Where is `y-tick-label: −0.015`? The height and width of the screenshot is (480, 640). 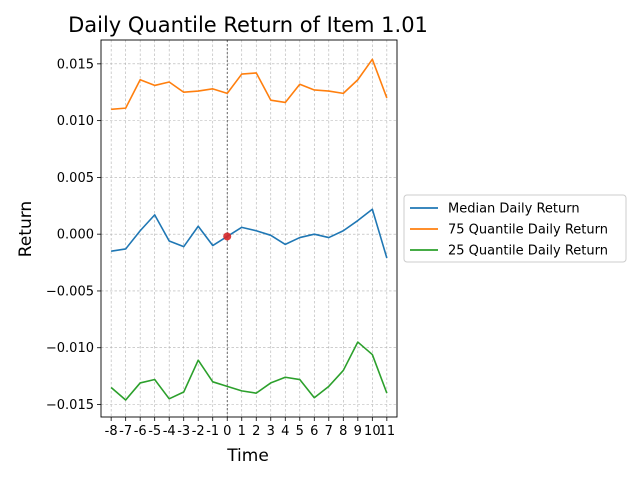 y-tick-label: −0.015 is located at coordinates (70, 405).